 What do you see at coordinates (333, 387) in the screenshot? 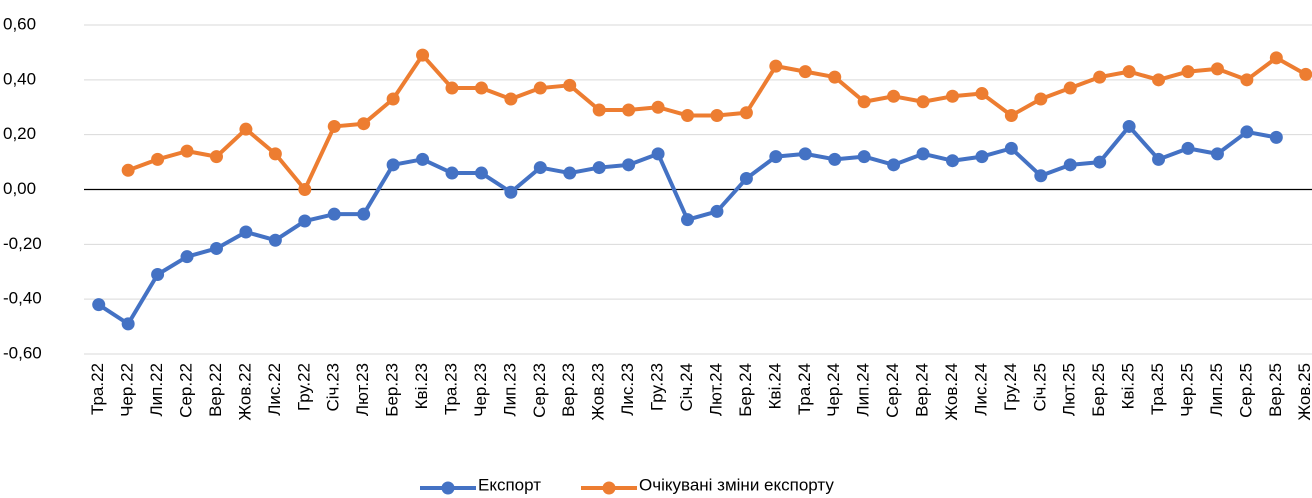
I see `x-tick-label: Січ.23` at bounding box center [333, 387].